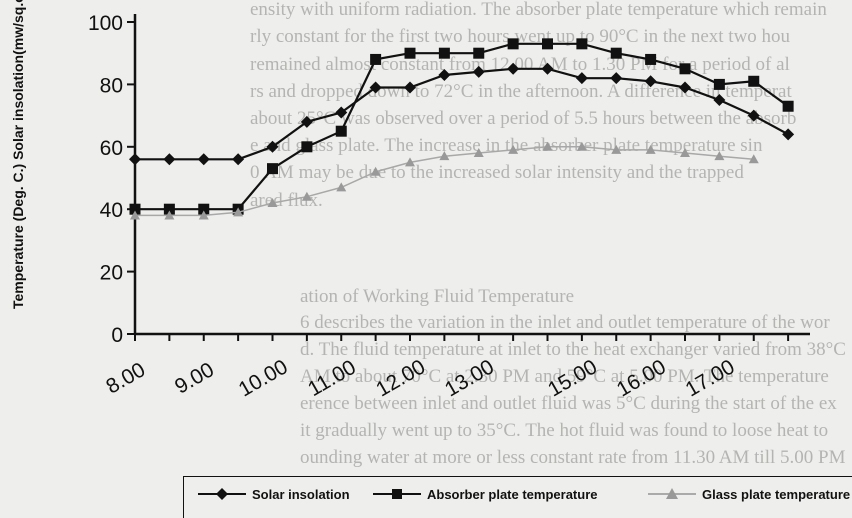  I want to click on y-tick-label: 0, so click(117, 335).